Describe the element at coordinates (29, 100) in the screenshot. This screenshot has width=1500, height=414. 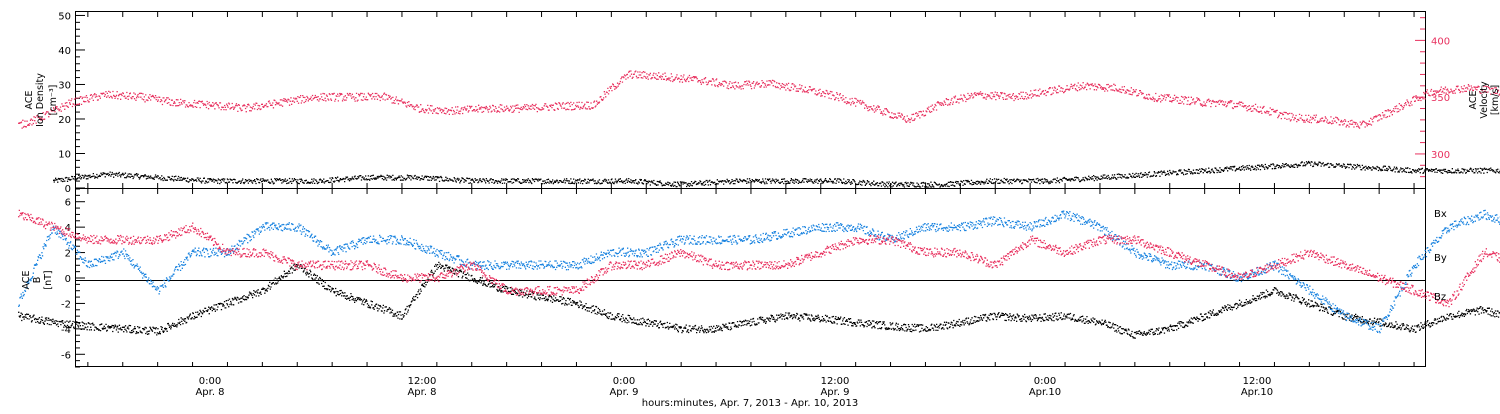
I see `density-axis-title-line1: ACE` at that location.